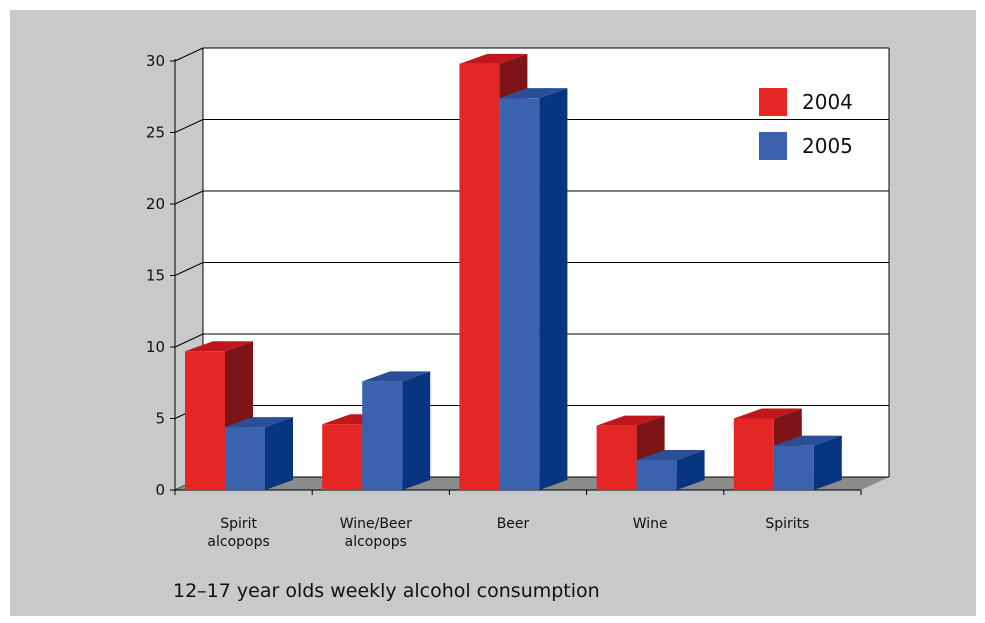  I want to click on y-tick-label: 10, so click(155, 347).